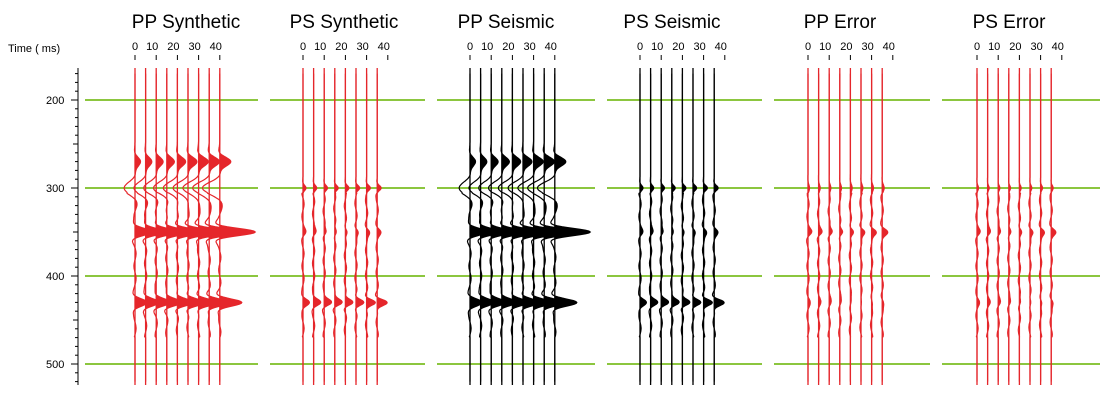  What do you see at coordinates (344, 22) in the screenshot?
I see `panel-title-ps-synthetic: PS Synthetic` at bounding box center [344, 22].